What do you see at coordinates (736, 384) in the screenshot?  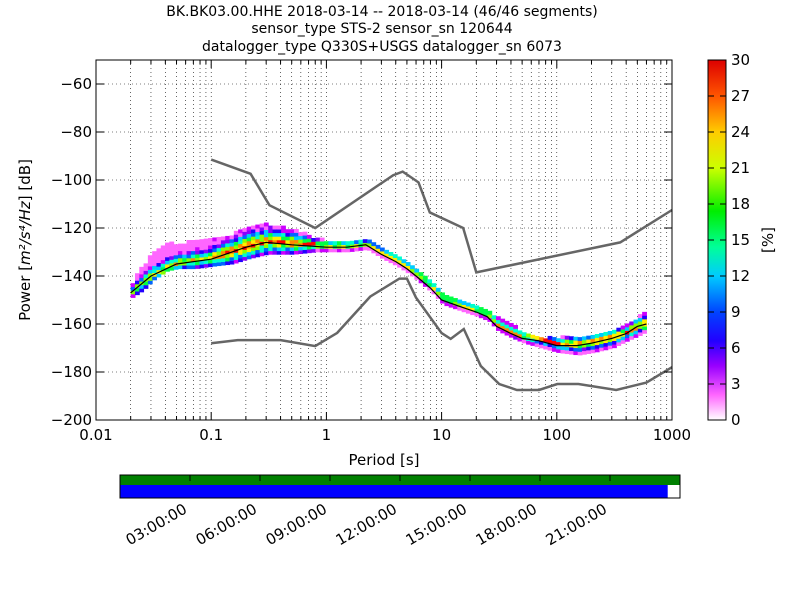 I see `colorbar-tick-label: 3` at bounding box center [736, 384].